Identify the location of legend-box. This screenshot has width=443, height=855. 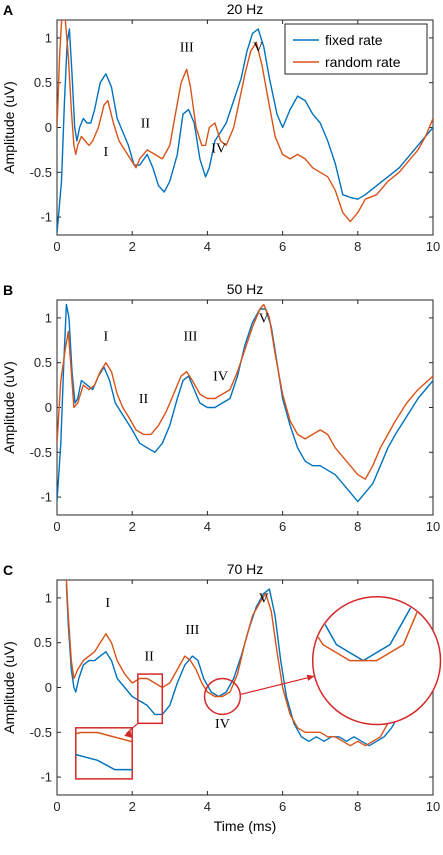
(356, 49).